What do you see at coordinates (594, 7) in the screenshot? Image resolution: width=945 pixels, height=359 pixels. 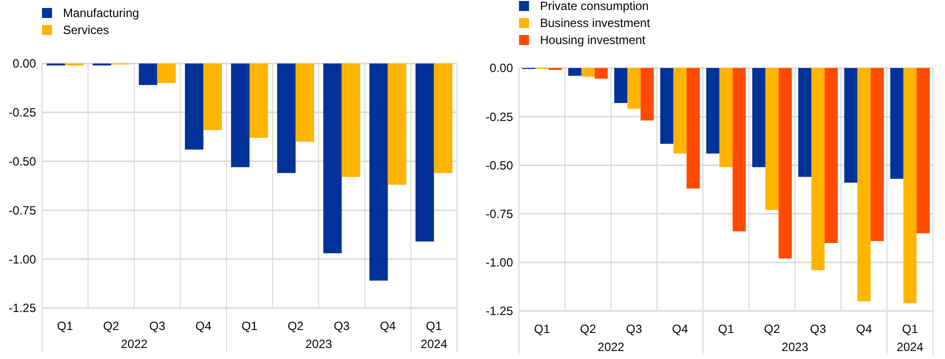 I see `legend-label: Private consumption` at bounding box center [594, 7].